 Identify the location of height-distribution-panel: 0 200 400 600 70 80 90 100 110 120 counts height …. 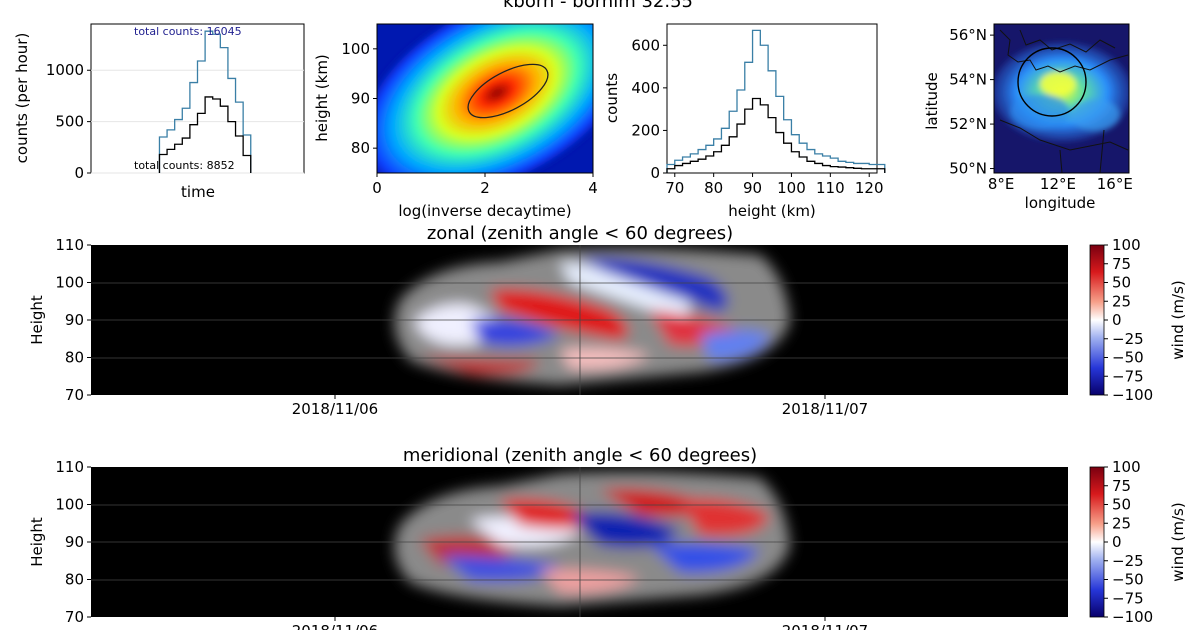
(744, 121).